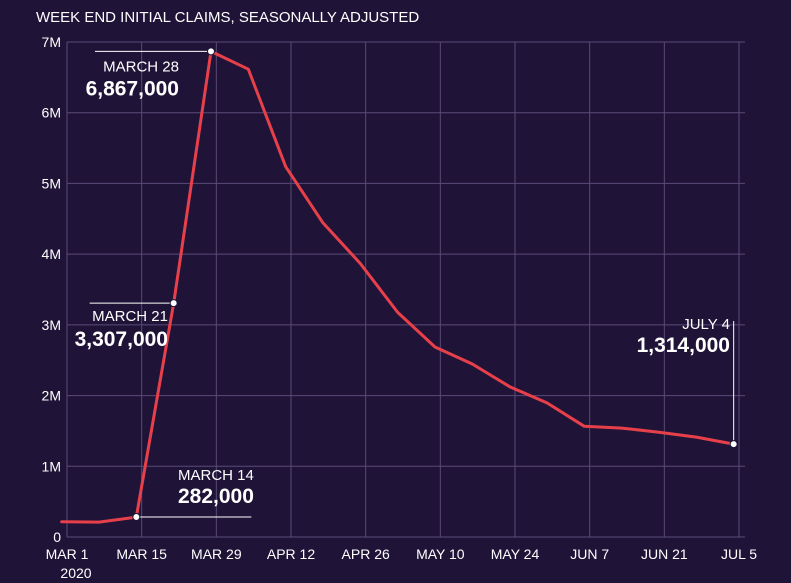 The width and height of the screenshot is (791, 583). Describe the element at coordinates (216, 554) in the screenshot. I see `x-tick-label: MAR 29` at that location.